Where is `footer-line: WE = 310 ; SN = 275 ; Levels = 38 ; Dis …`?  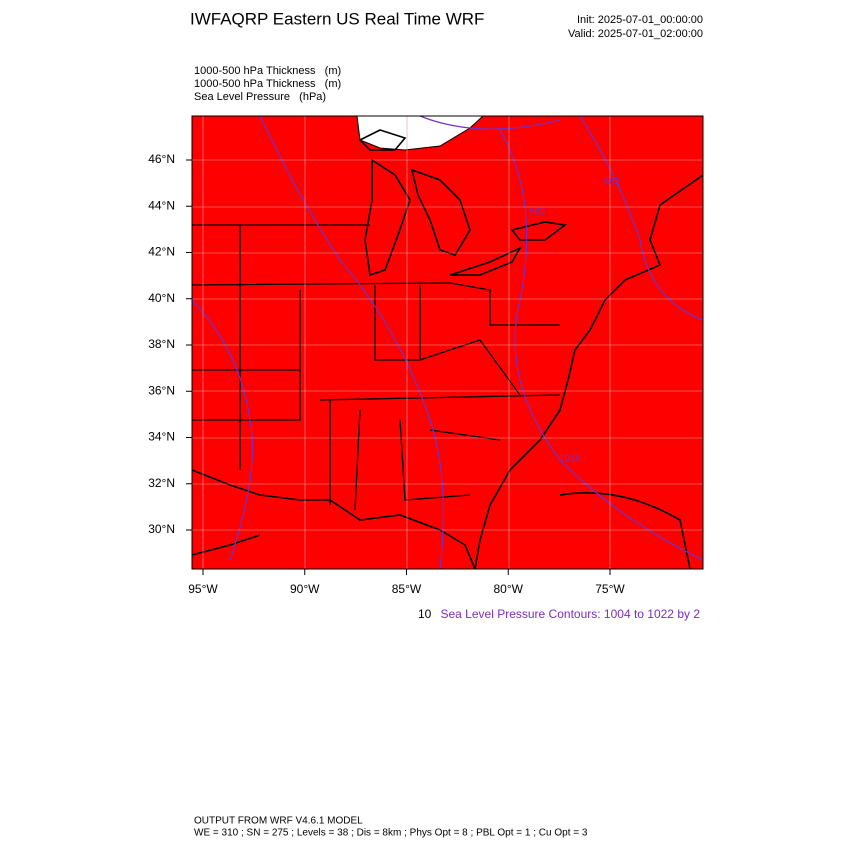
footer-line: WE = 310 ; SN = 275 ; Levels = 38 ; Dis … is located at coordinates (391, 833).